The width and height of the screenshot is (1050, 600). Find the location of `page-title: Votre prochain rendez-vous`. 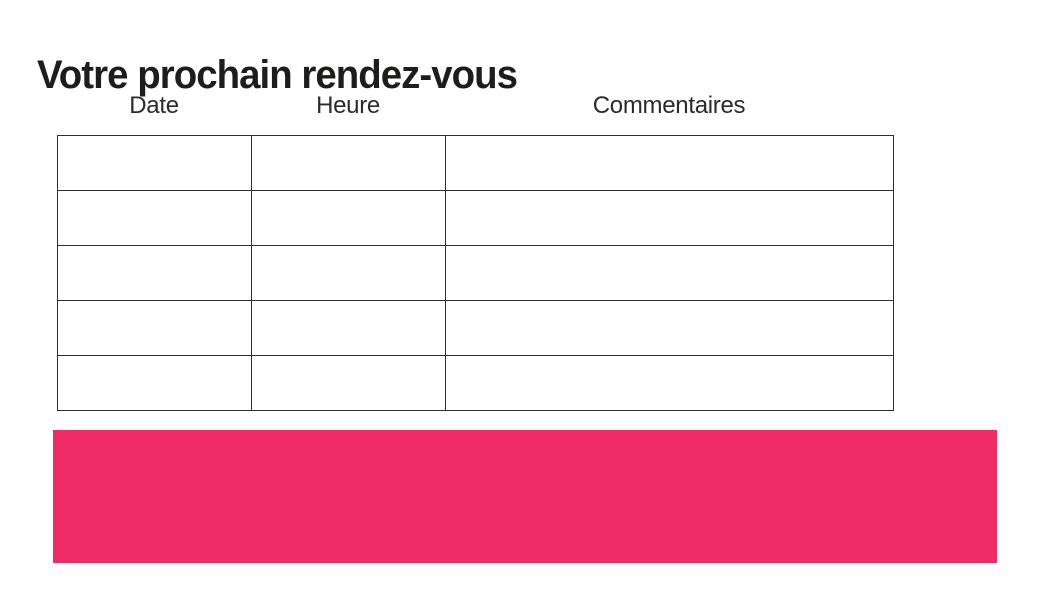

page-title: Votre prochain rendez-vous is located at coordinates (277, 74).